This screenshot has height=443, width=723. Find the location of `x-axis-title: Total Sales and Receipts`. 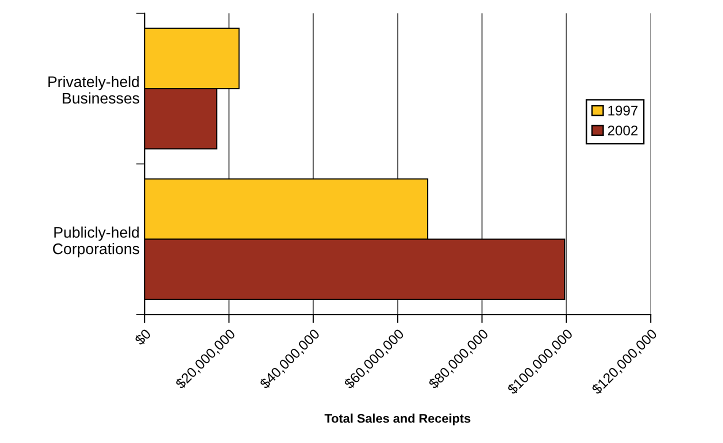

x-axis-title: Total Sales and Receipts is located at coordinates (397, 420).